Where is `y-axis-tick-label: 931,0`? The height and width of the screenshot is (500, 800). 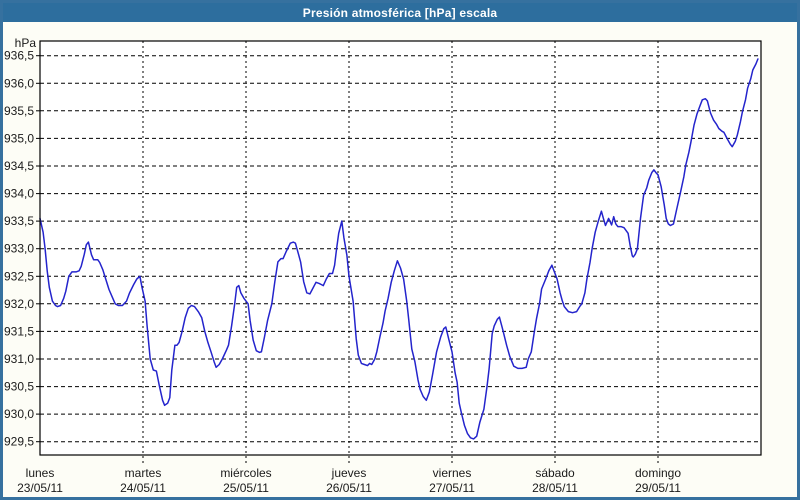 y-axis-tick-label: 931,0 is located at coordinates (19, 359).